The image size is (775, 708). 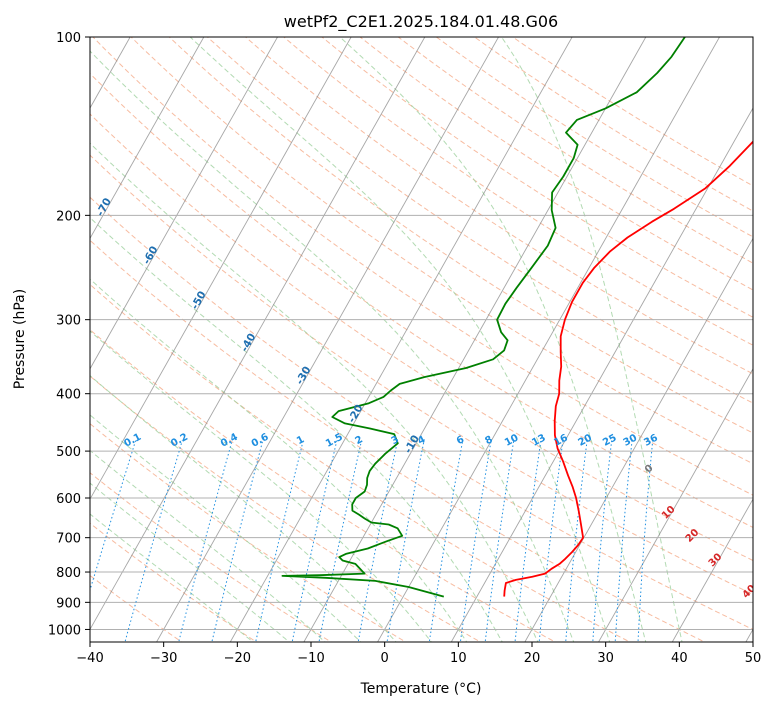 What do you see at coordinates (68, 539) in the screenshot?
I see `y-tick-label: 700` at bounding box center [68, 539].